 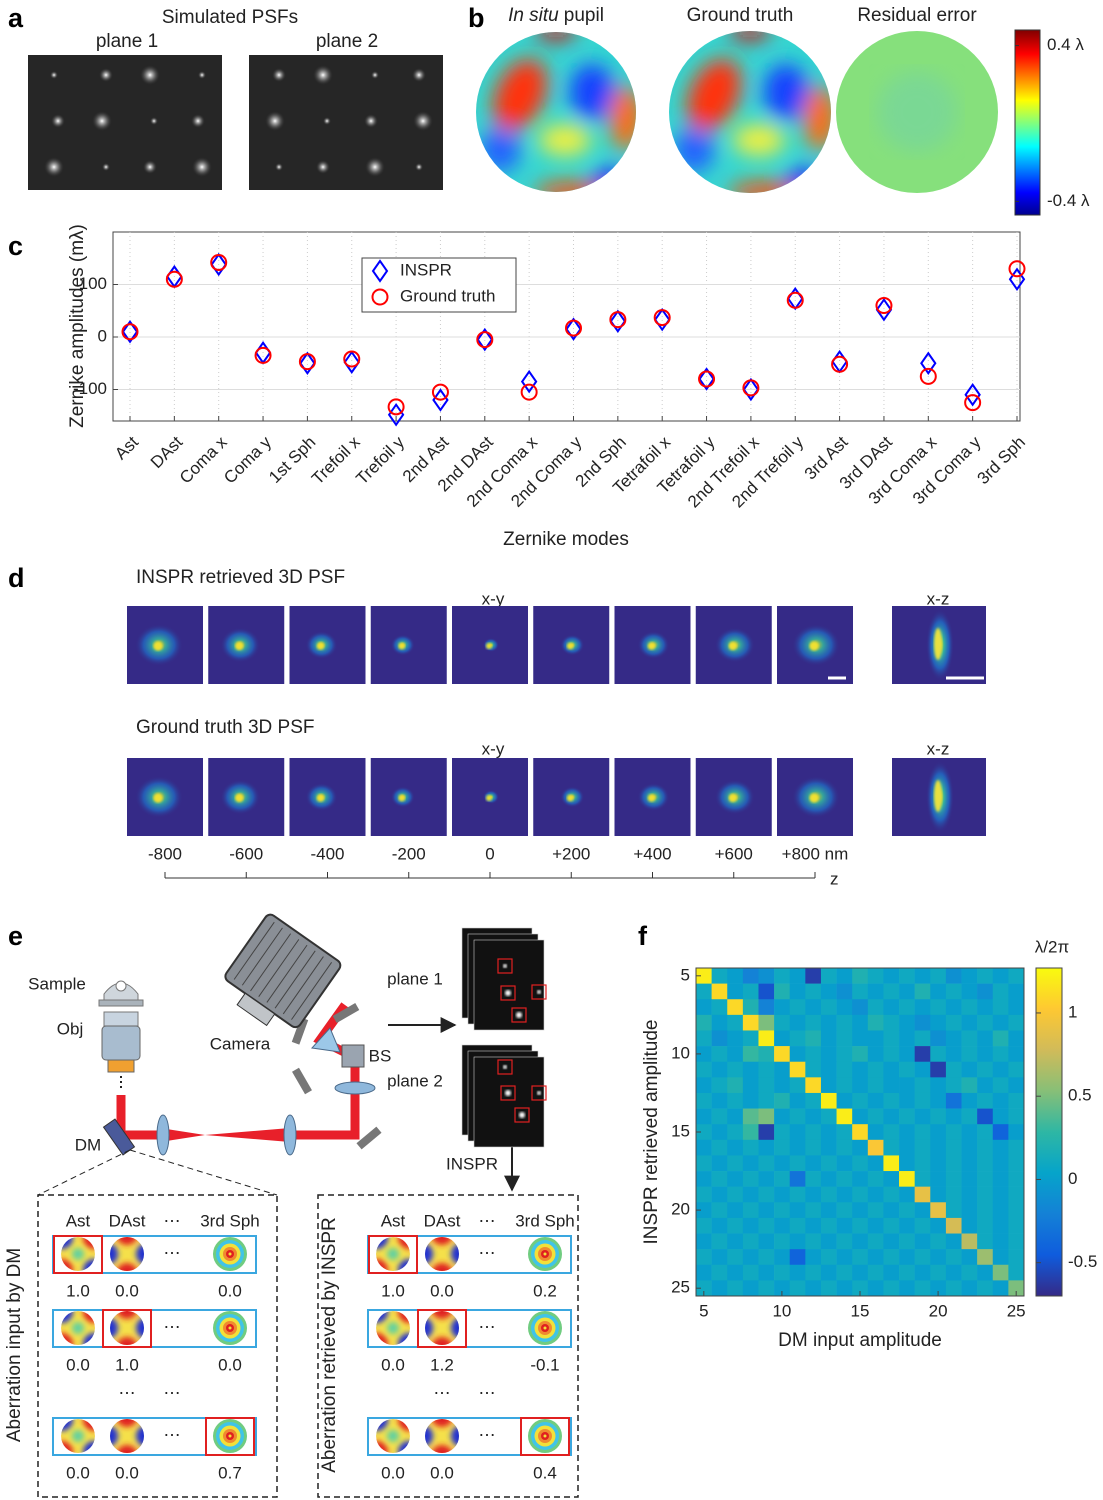 I want to click on z-tick-label: +800 nm, so click(x=815, y=853).